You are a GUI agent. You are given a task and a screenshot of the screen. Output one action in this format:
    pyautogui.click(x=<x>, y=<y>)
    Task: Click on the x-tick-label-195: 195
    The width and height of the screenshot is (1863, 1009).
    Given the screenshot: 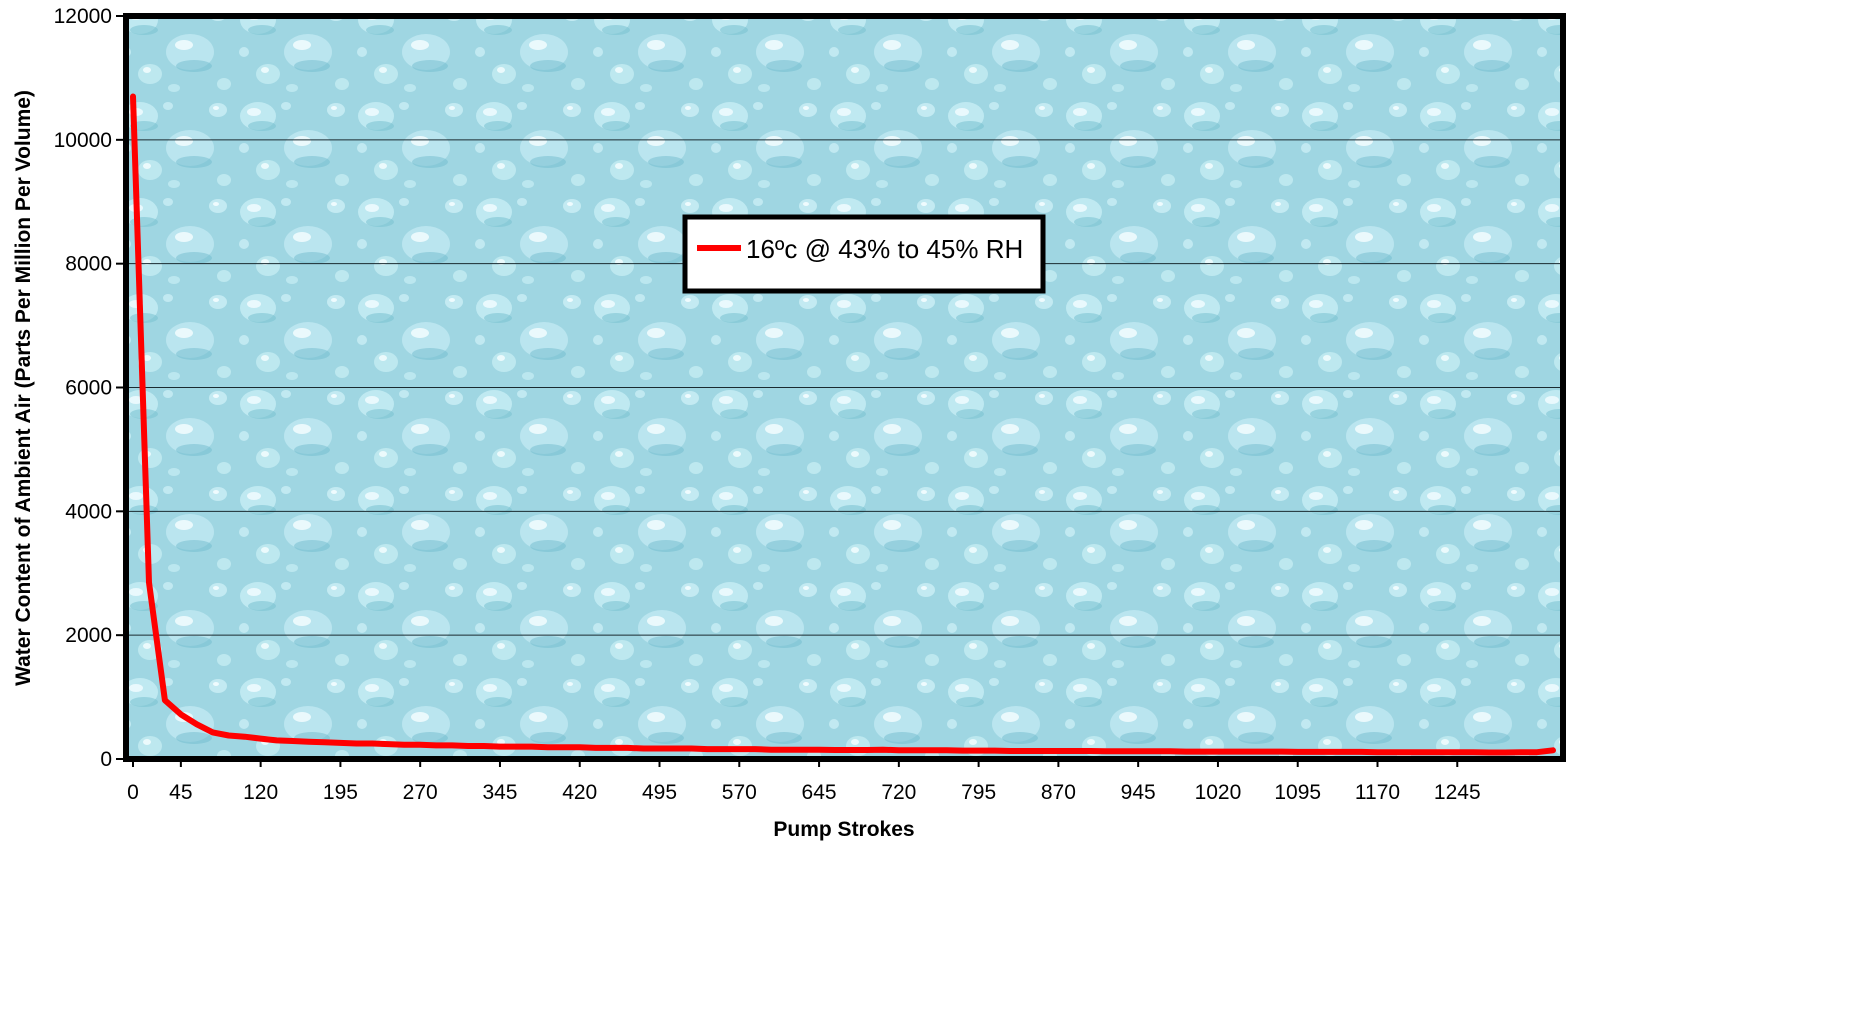 What is the action you would take?
    pyautogui.click(x=340, y=792)
    